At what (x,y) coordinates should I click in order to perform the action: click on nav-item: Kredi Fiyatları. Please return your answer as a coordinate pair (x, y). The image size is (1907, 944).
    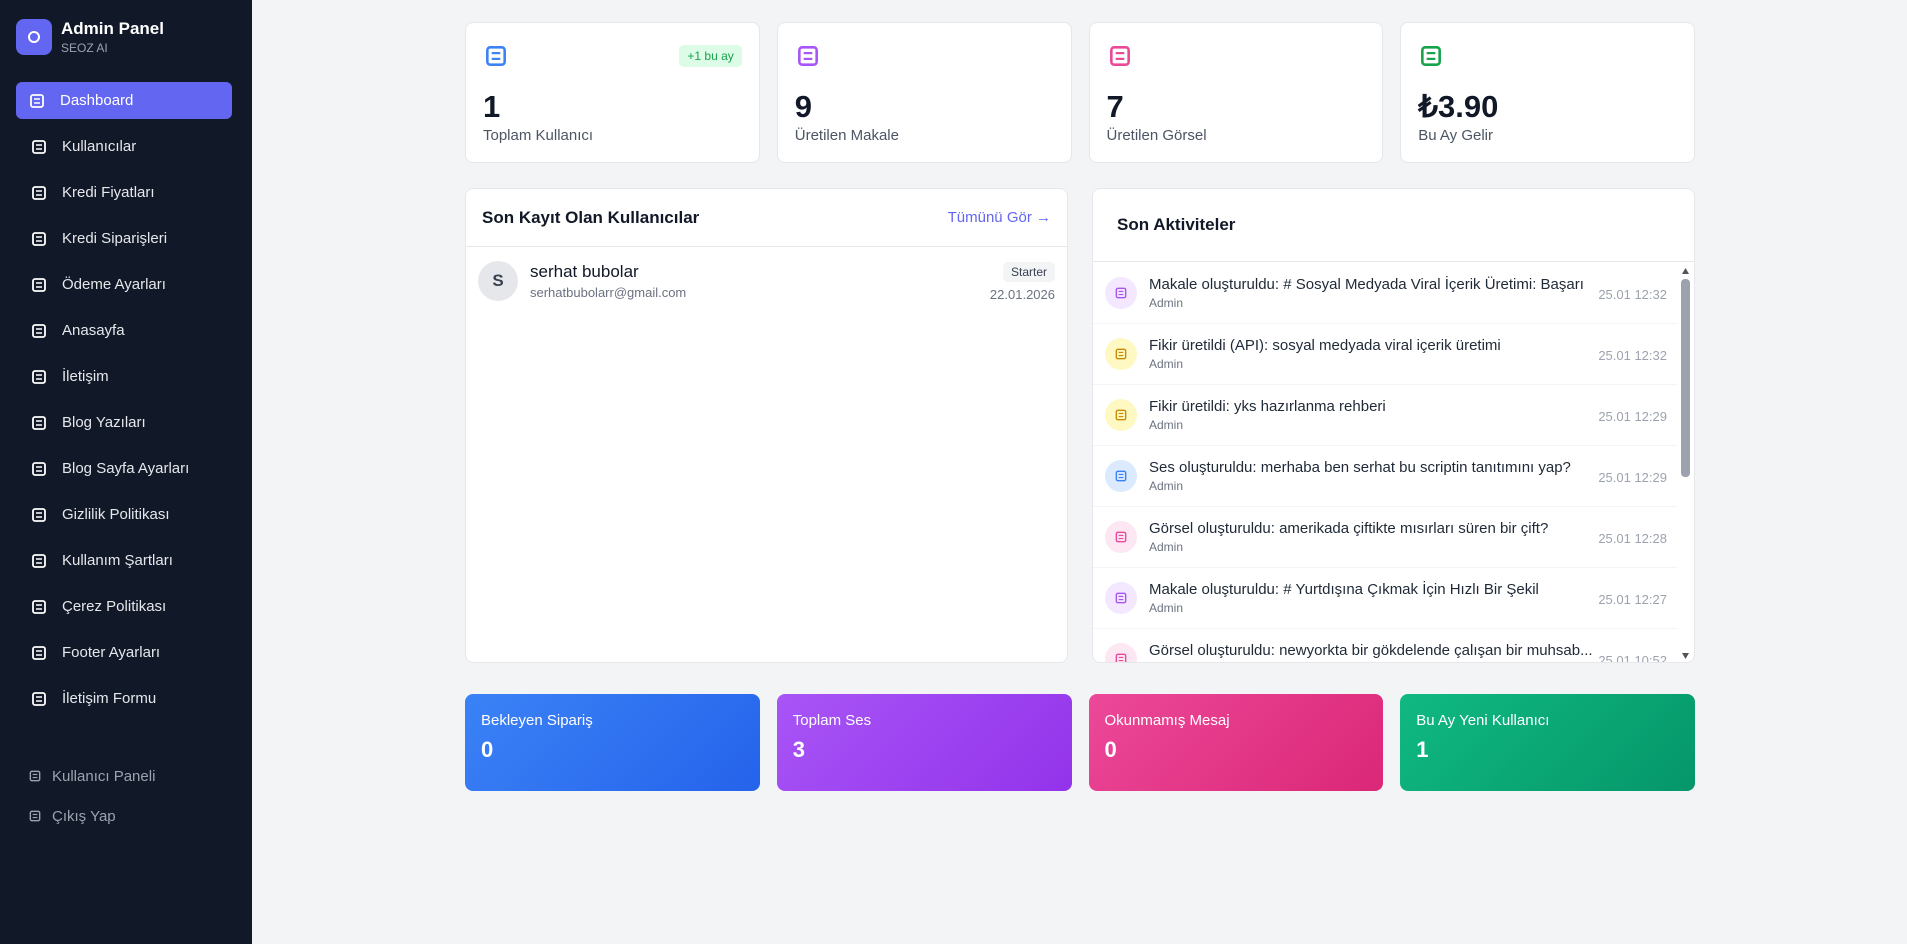
    Looking at the image, I should click on (124, 192).